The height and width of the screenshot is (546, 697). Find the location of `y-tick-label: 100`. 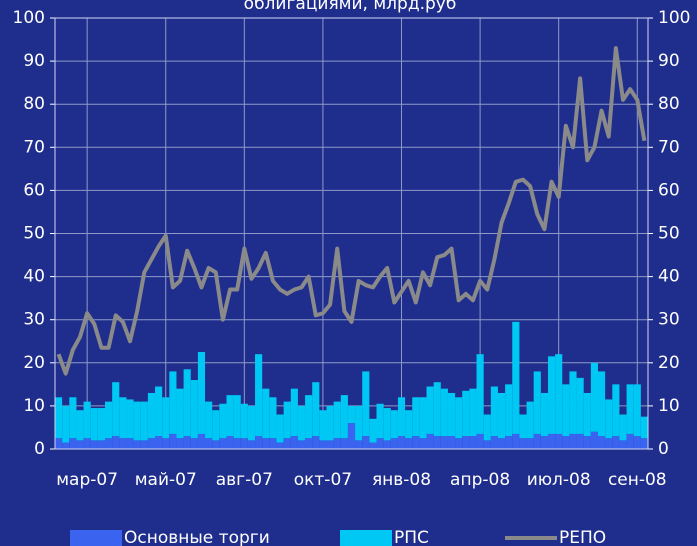

y-tick-label: 100 is located at coordinates (29, 18).